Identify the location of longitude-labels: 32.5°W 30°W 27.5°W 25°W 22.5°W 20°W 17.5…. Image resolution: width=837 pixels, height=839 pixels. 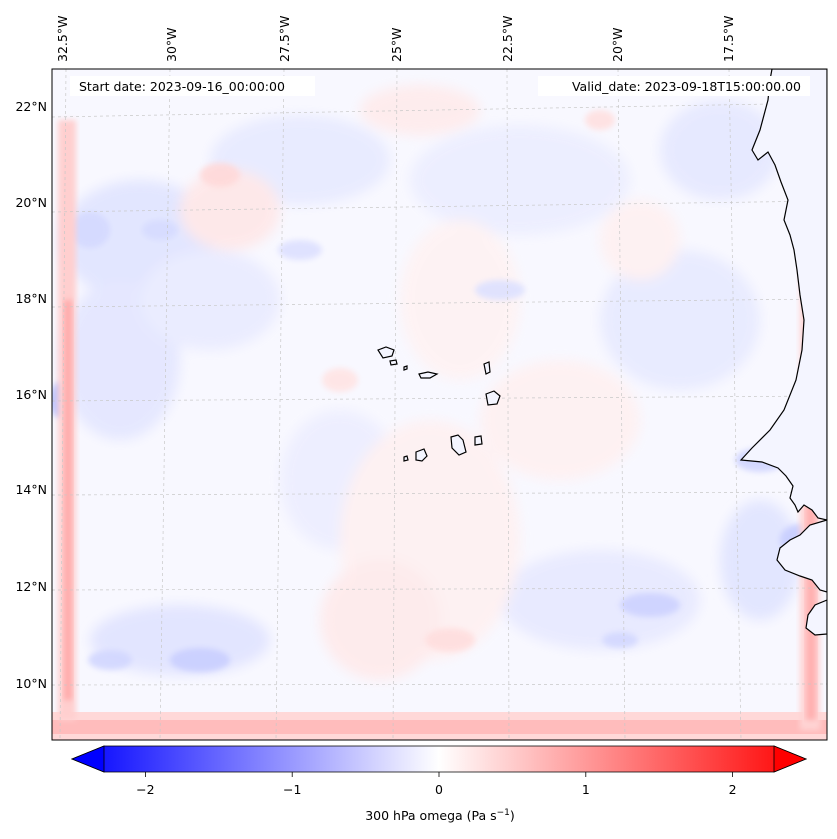
(395, 39).